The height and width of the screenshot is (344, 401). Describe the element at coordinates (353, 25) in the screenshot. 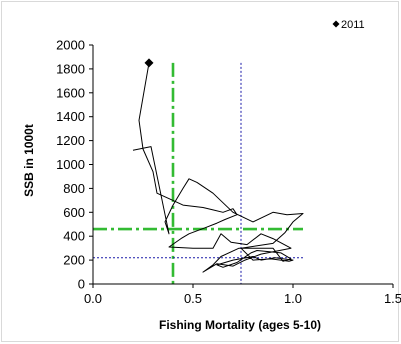

I see `legend-label: 2011` at that location.